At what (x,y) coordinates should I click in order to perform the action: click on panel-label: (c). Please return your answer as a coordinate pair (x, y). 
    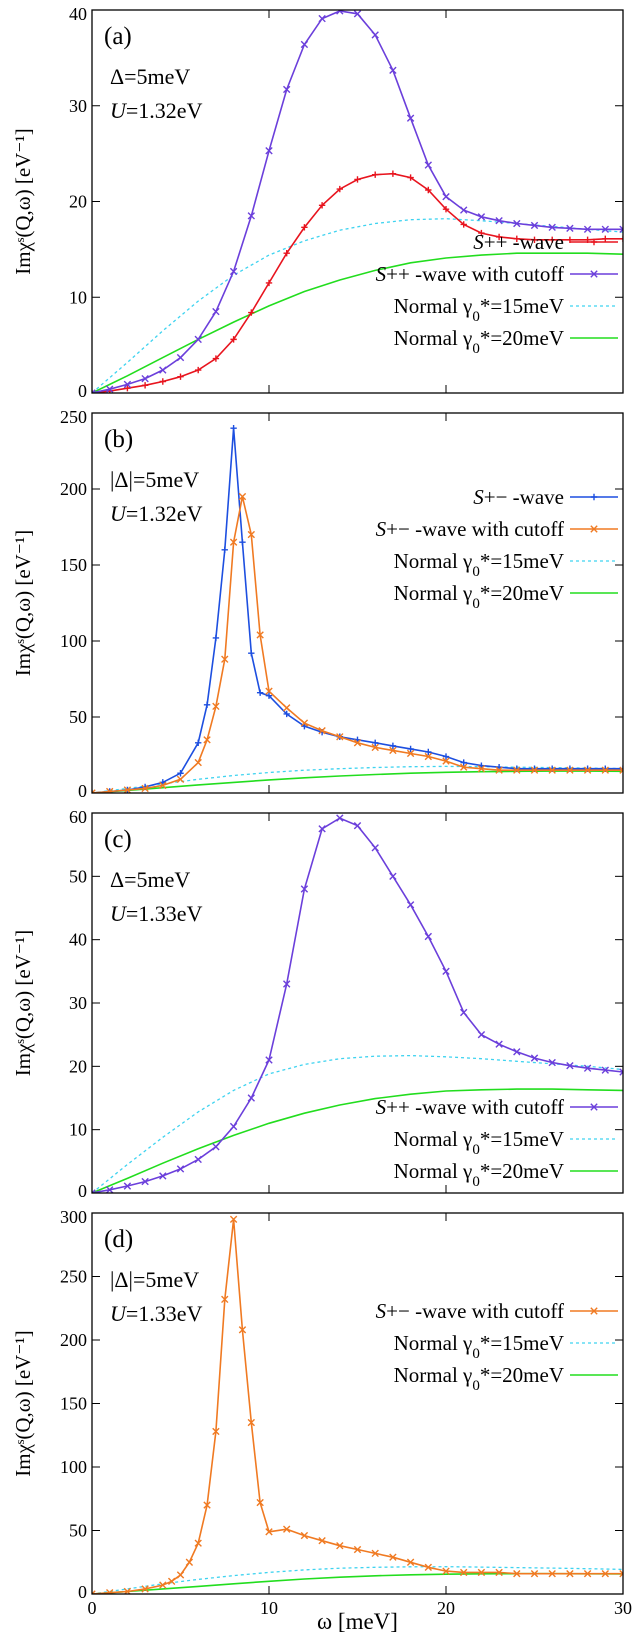
    Looking at the image, I should click on (118, 839).